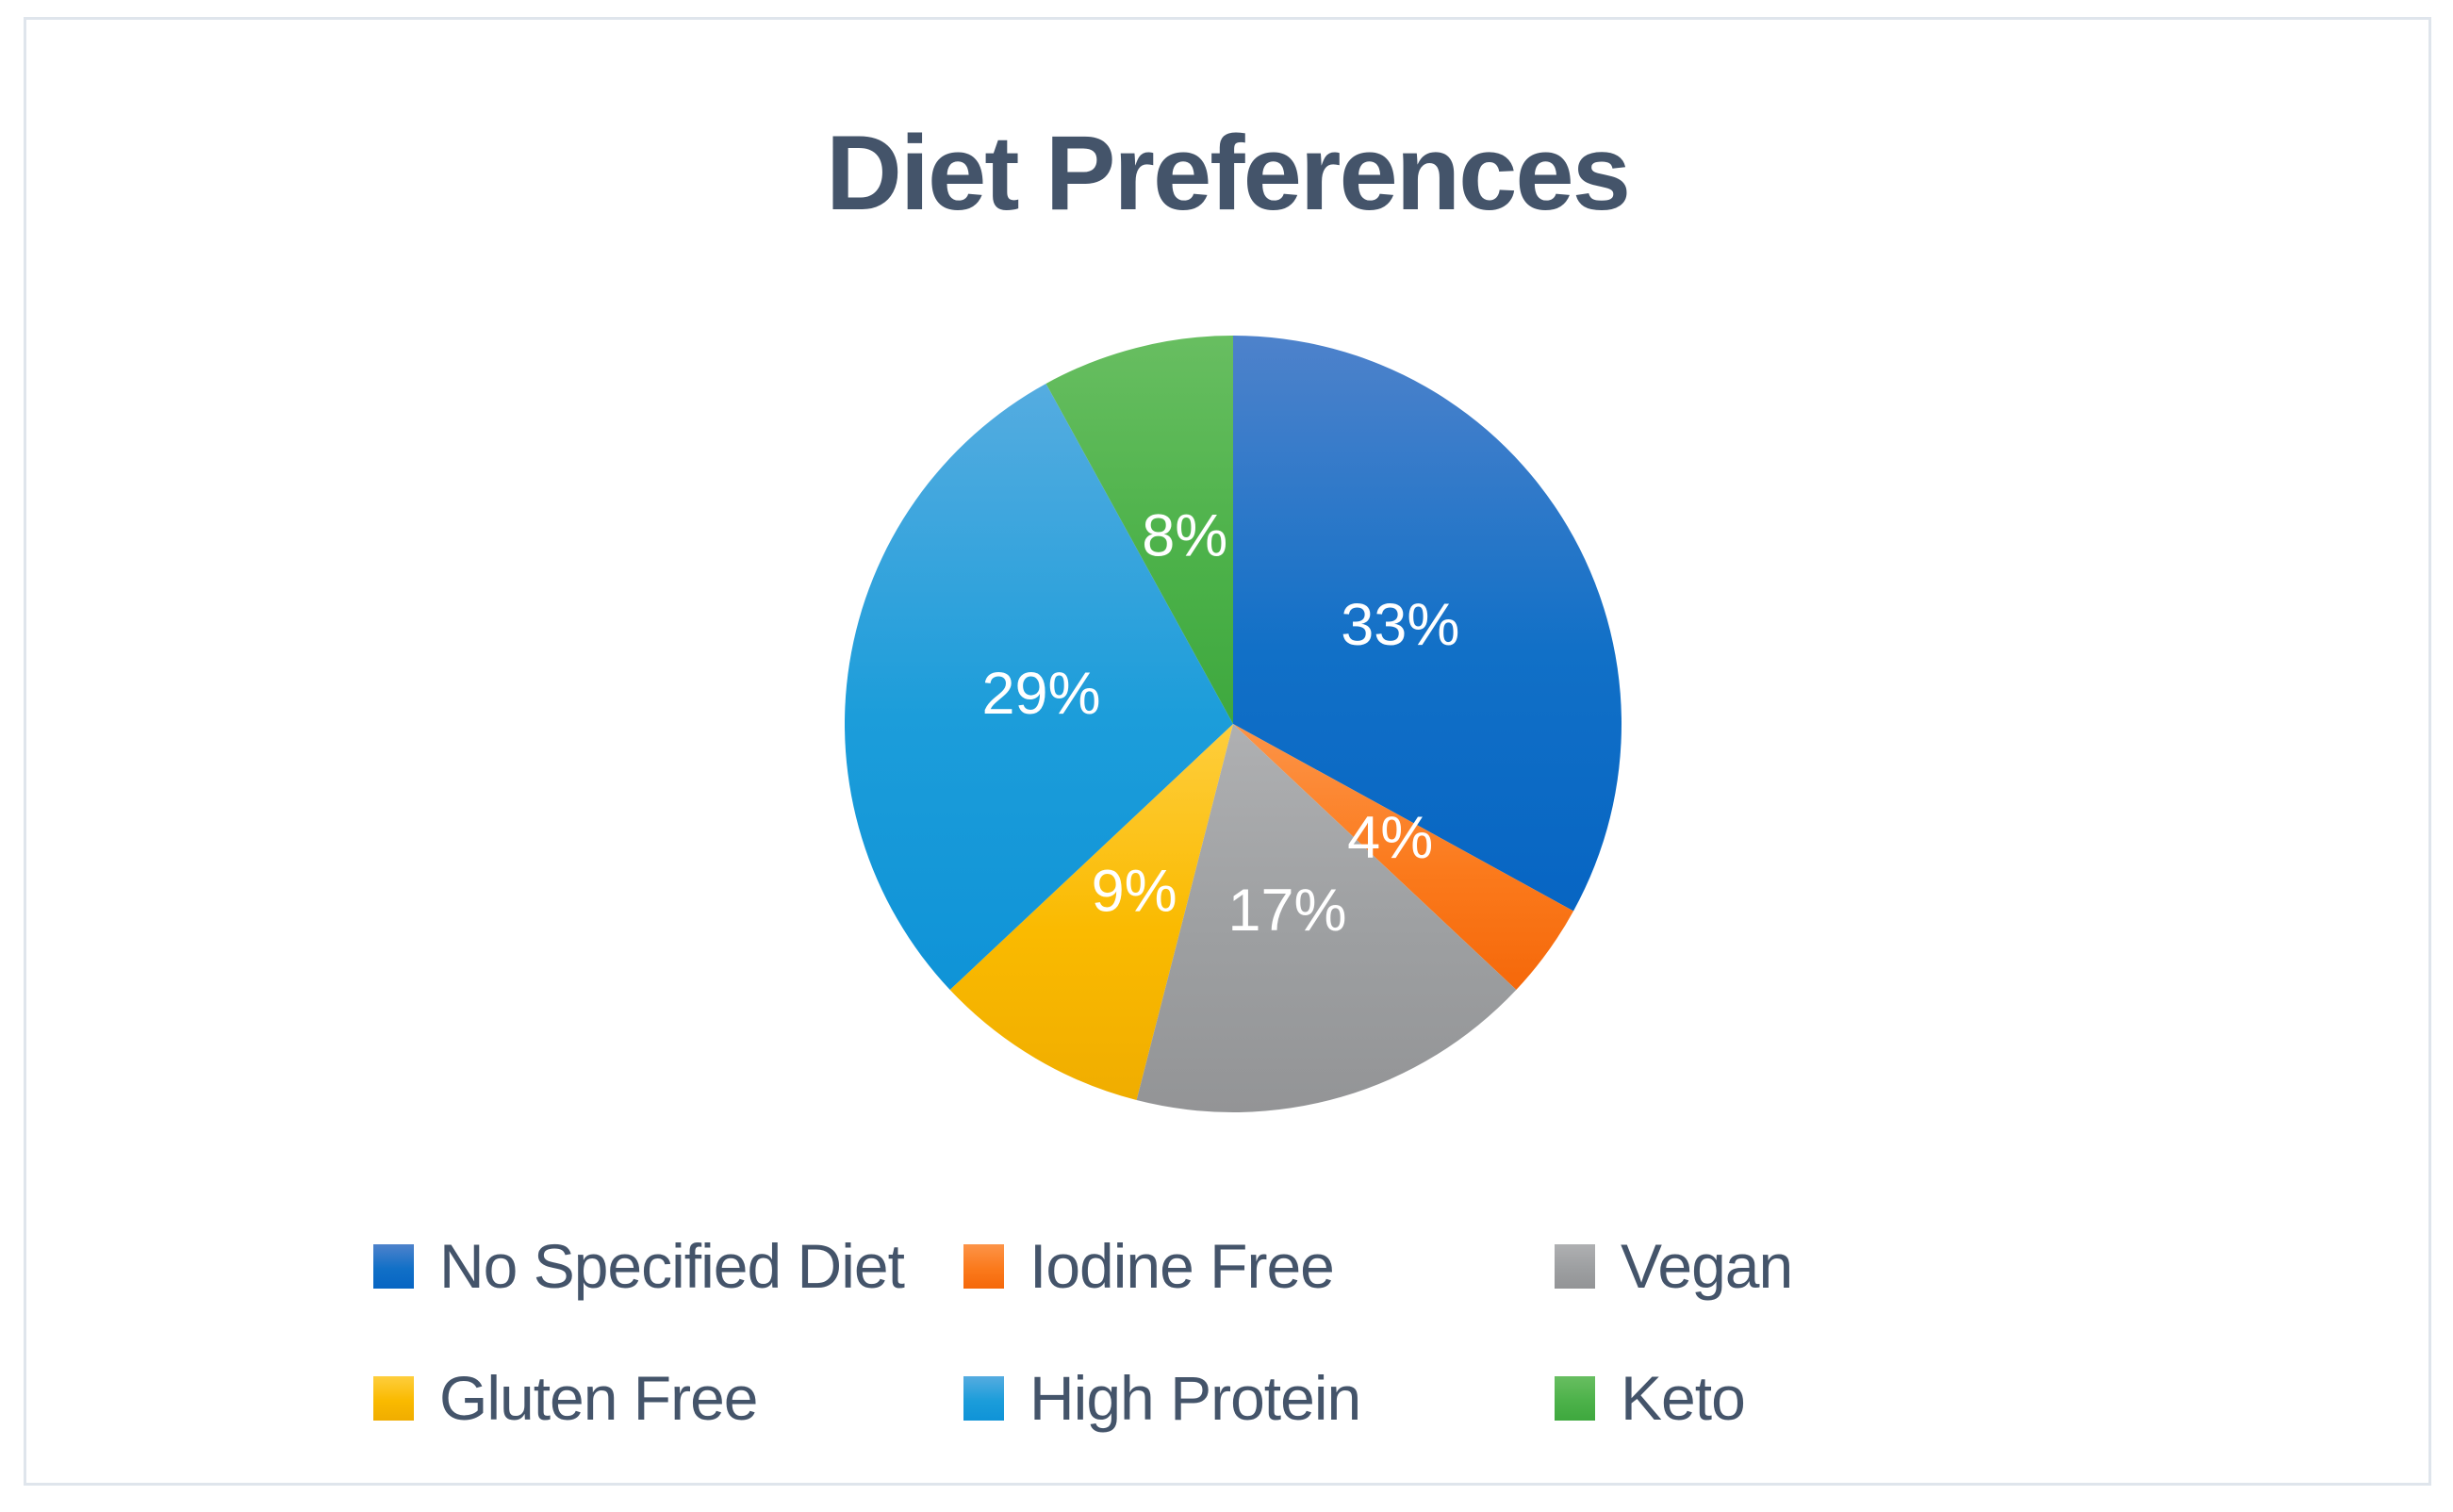  I want to click on legend-swatch-orange, so click(983, 1266).